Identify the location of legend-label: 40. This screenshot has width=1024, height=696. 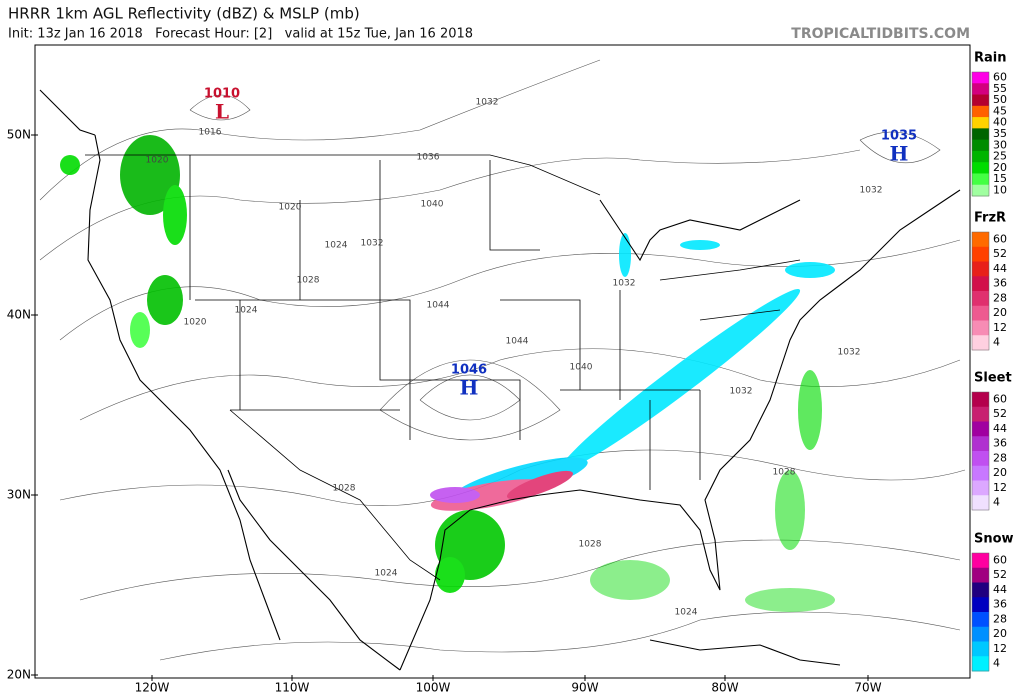
(1000, 122).